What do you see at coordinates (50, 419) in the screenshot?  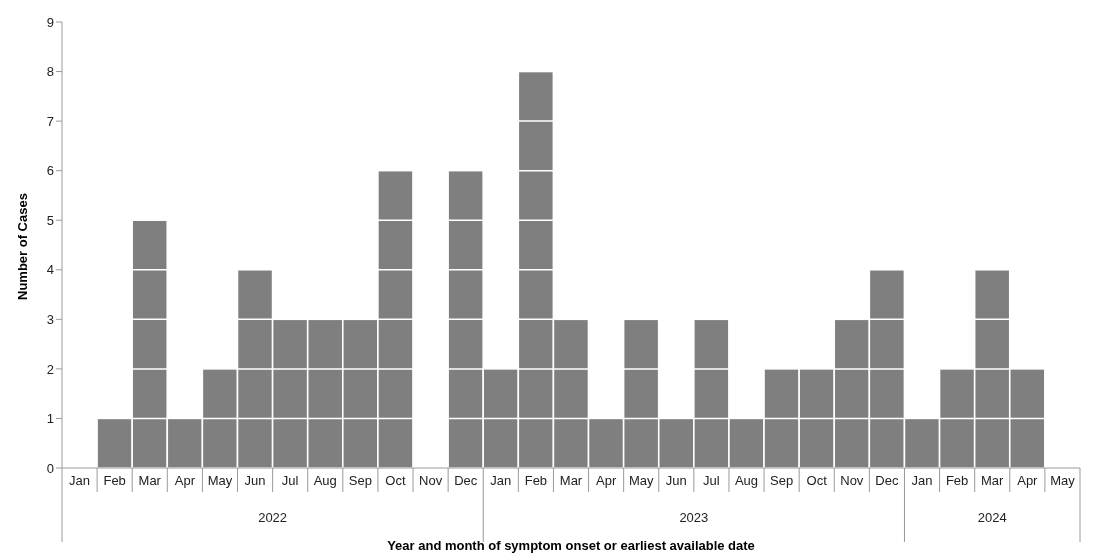 I see `y-tick-label: 1` at bounding box center [50, 419].